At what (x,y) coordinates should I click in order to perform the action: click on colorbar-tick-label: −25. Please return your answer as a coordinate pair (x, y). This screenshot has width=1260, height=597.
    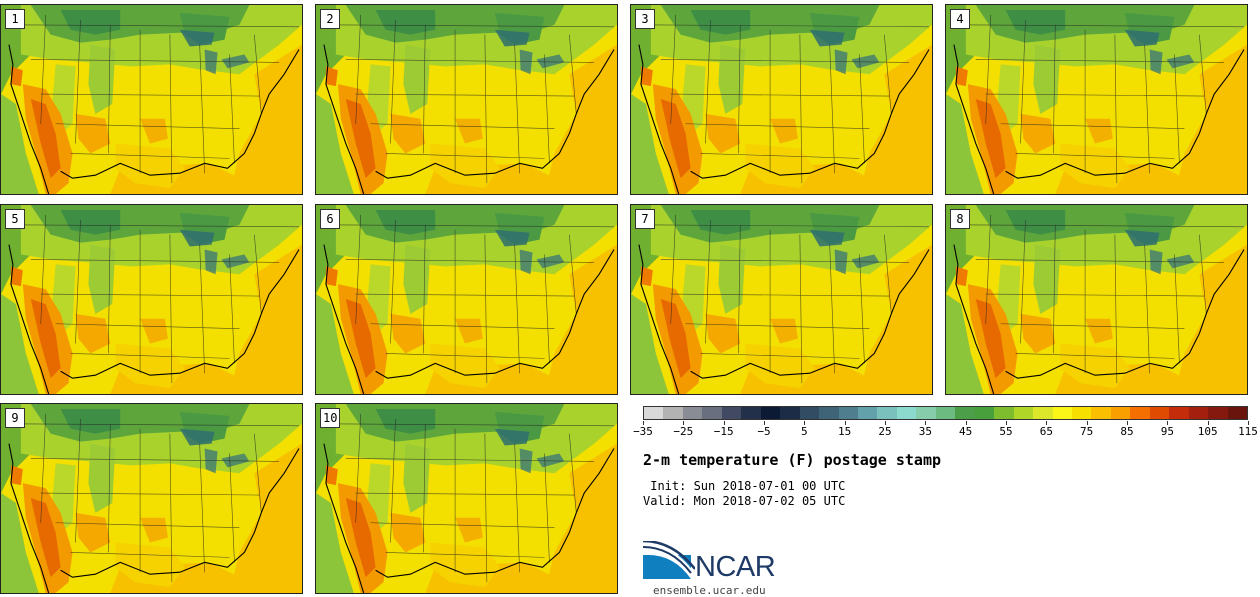
    Looking at the image, I should click on (683, 431).